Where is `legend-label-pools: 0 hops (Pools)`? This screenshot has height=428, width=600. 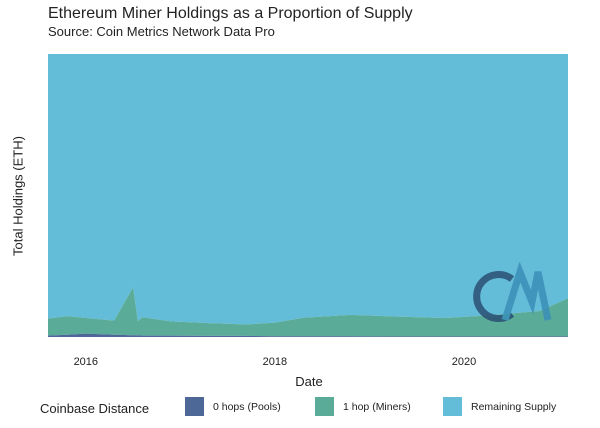 legend-label-pools: 0 hops (Pools) is located at coordinates (247, 406).